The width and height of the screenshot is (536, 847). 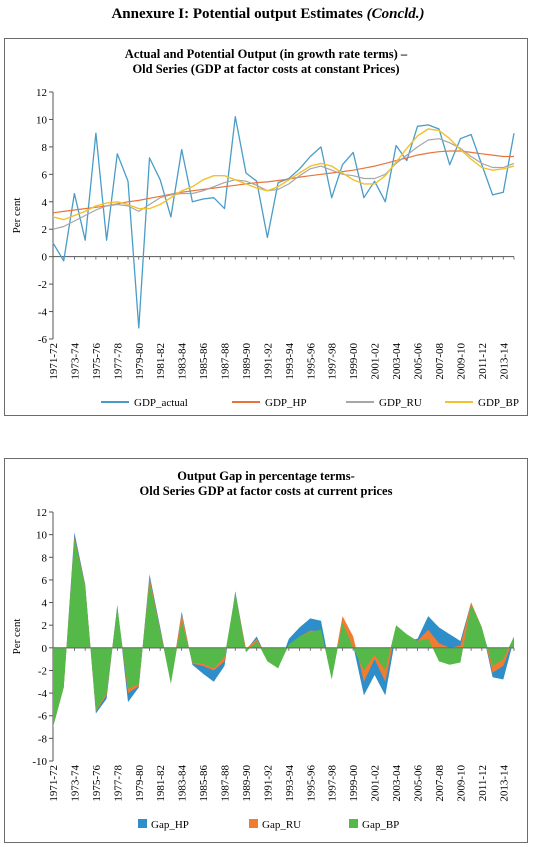 I want to click on legend-label: GDP_BP, so click(x=498, y=403).